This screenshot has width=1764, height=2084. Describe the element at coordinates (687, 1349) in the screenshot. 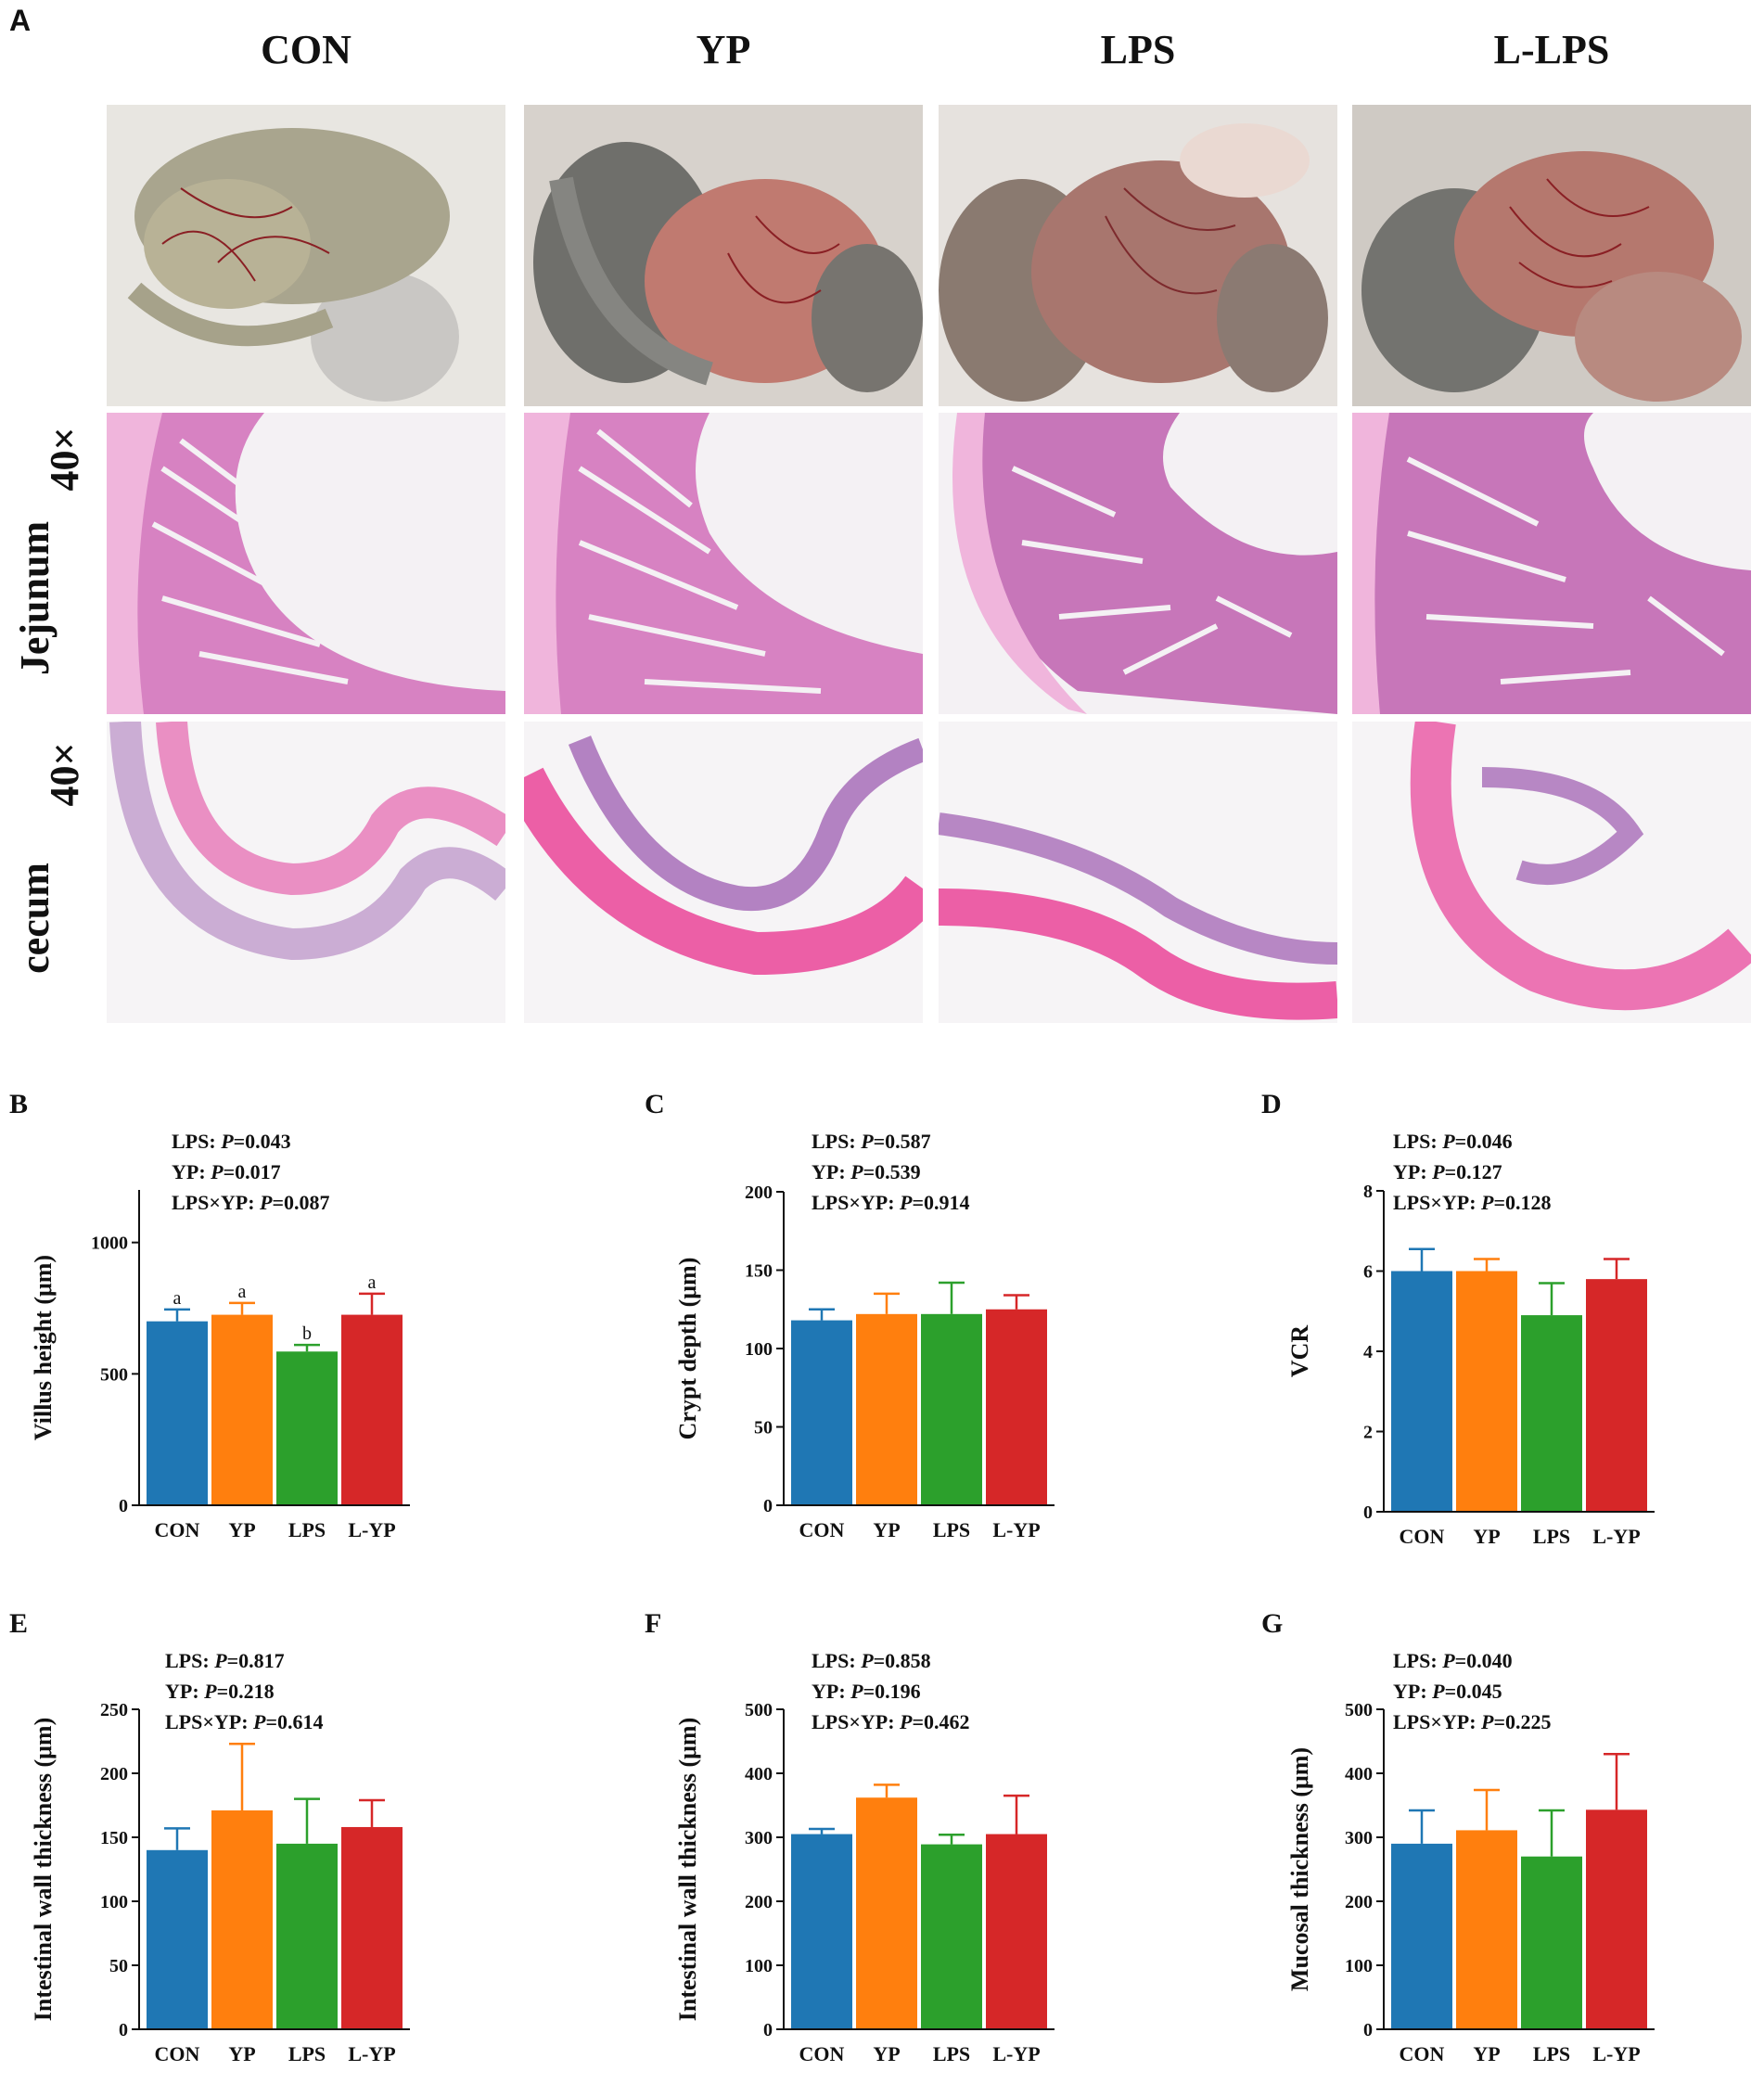

I see `y-axis-label: Crypt depth (μm)` at that location.